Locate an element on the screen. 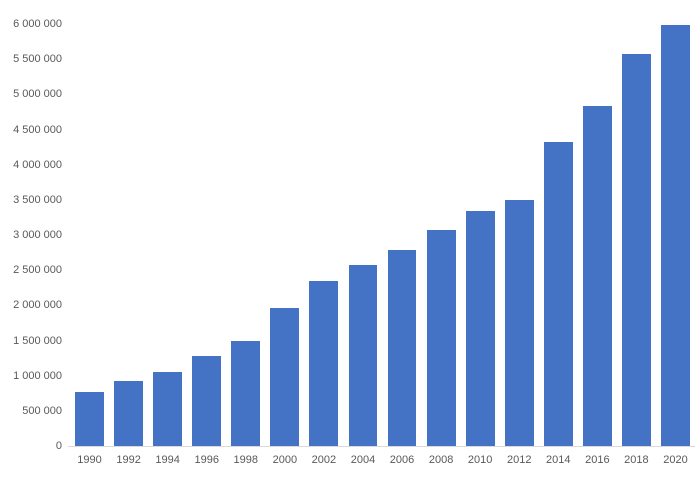 The image size is (700, 490). bar-2000 is located at coordinates (285, 377).